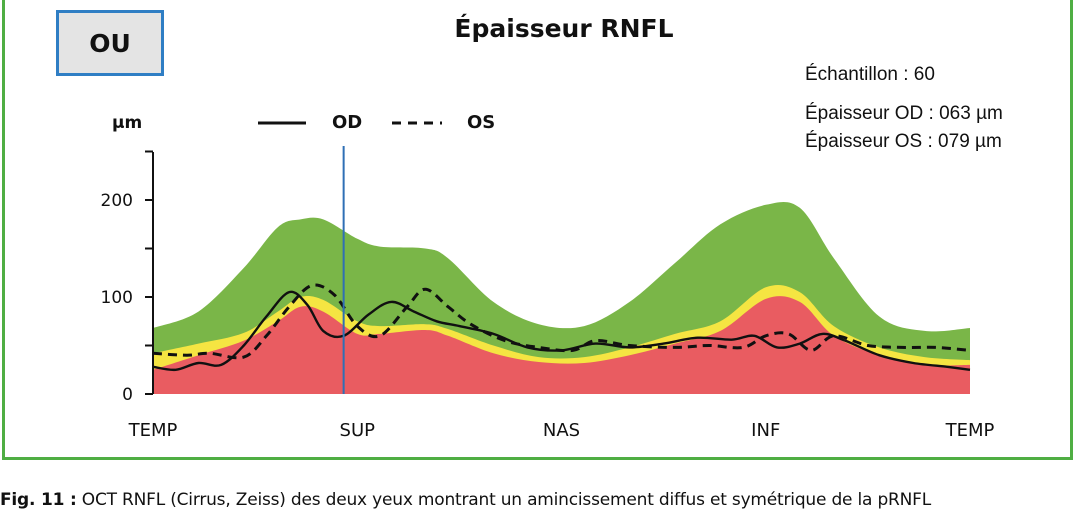  What do you see at coordinates (117, 298) in the screenshot?
I see `y-tick-label: 100` at bounding box center [117, 298].